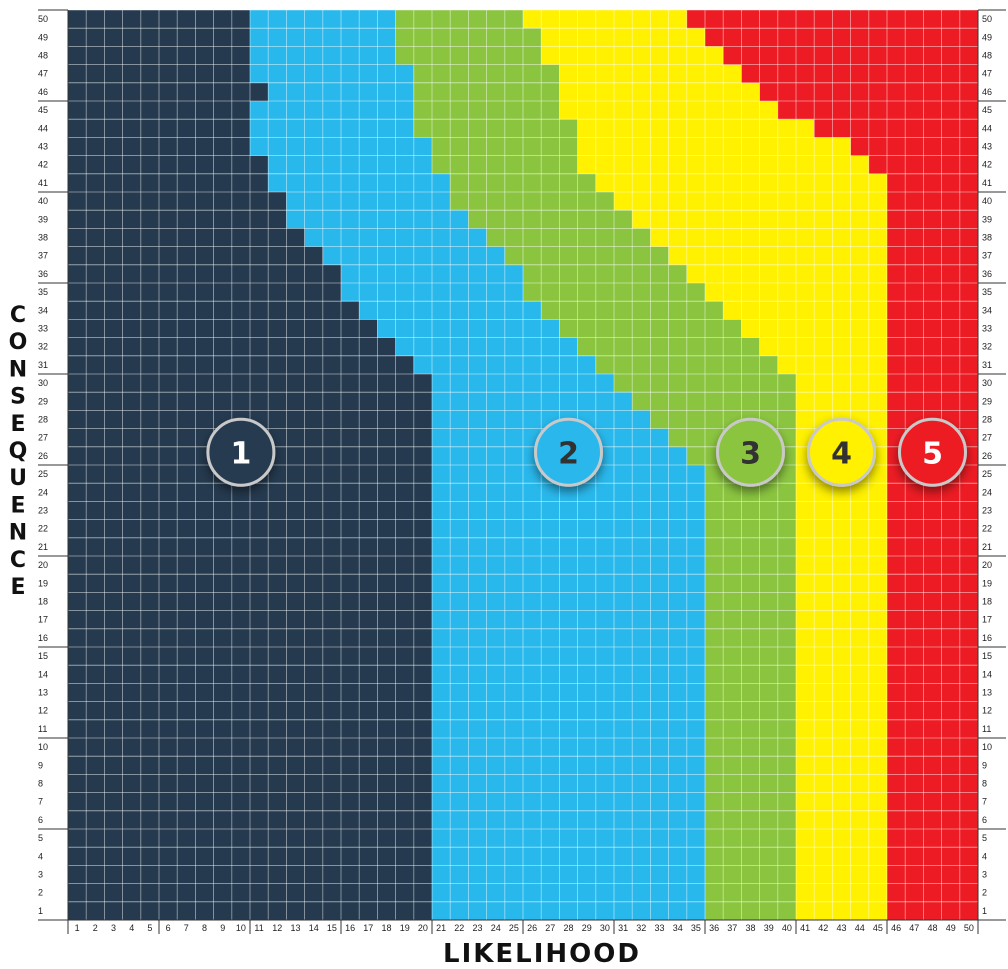  What do you see at coordinates (496, 928) in the screenshot?
I see `x-tick-label: 24` at bounding box center [496, 928].